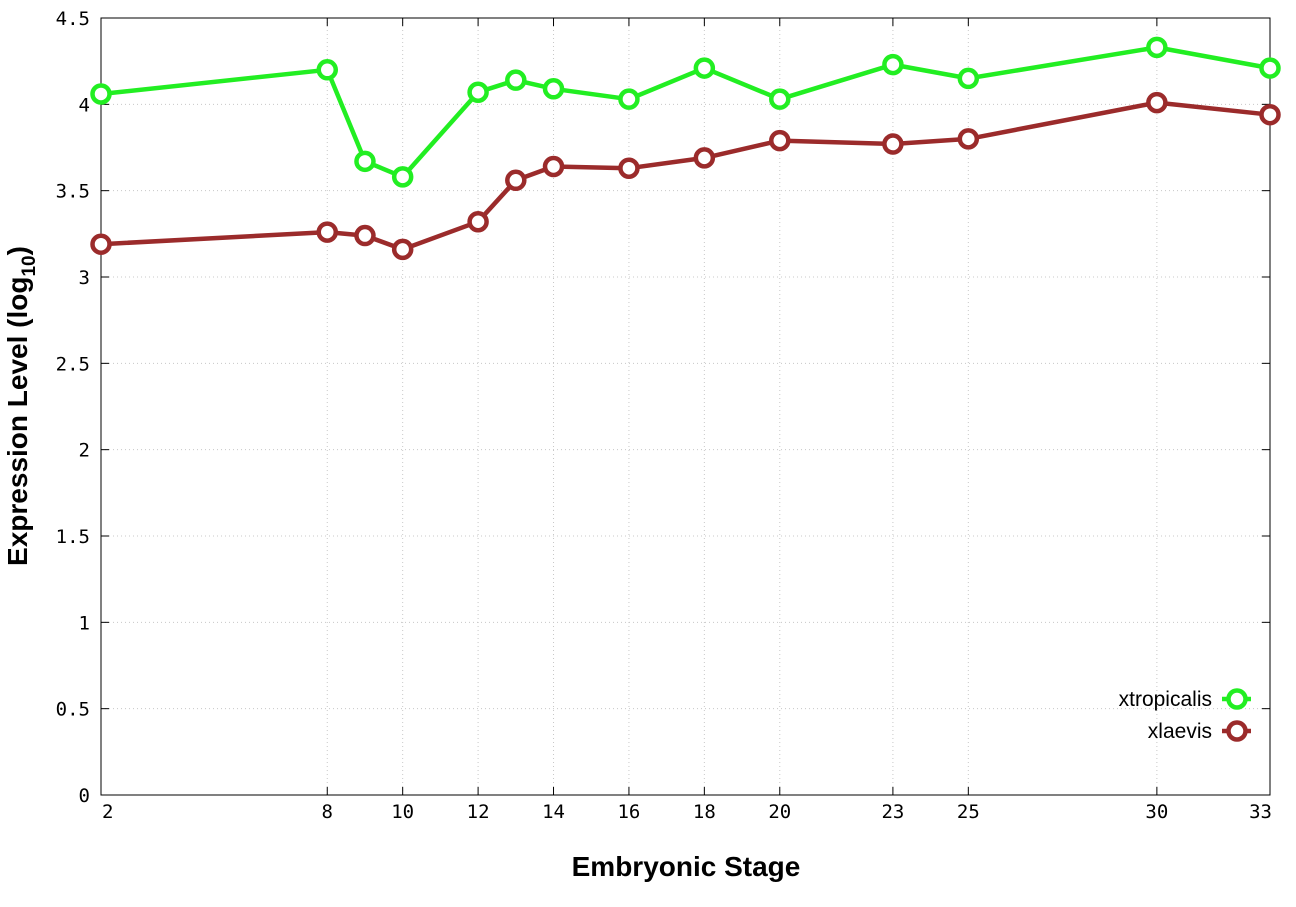 This screenshot has height=907, width=1296. I want to click on y-tick-label: 0.5, so click(73, 710).